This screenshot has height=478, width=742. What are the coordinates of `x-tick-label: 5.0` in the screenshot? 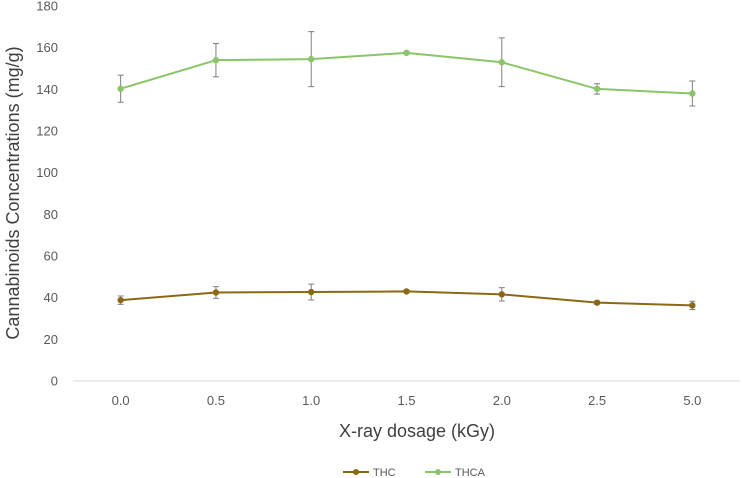 It's located at (692, 400).